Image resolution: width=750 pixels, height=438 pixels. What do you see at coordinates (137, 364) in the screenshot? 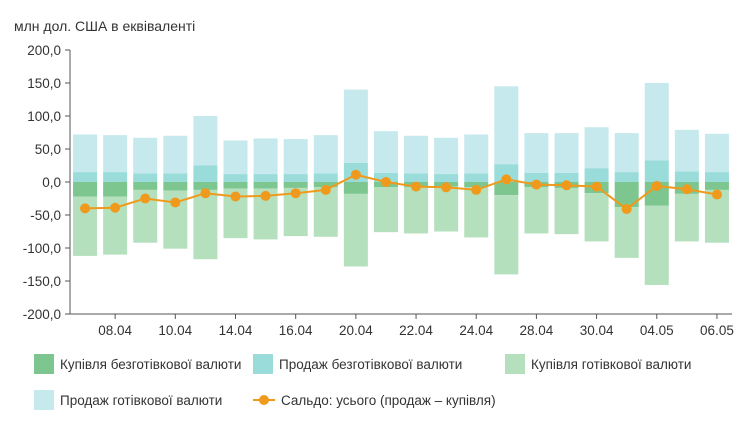
I see `legend-item-noncash-purchase: Купівля безготівкової валюти` at bounding box center [137, 364].